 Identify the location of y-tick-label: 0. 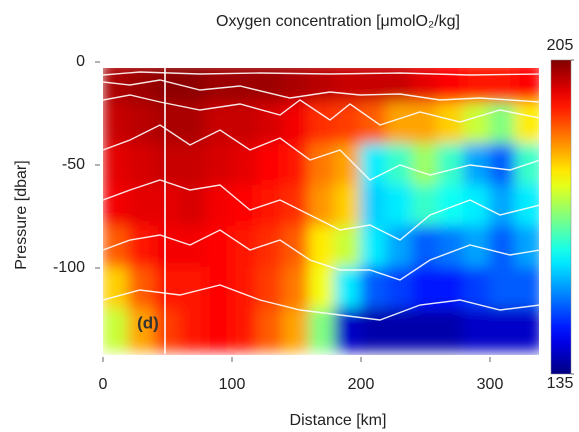
(80, 61).